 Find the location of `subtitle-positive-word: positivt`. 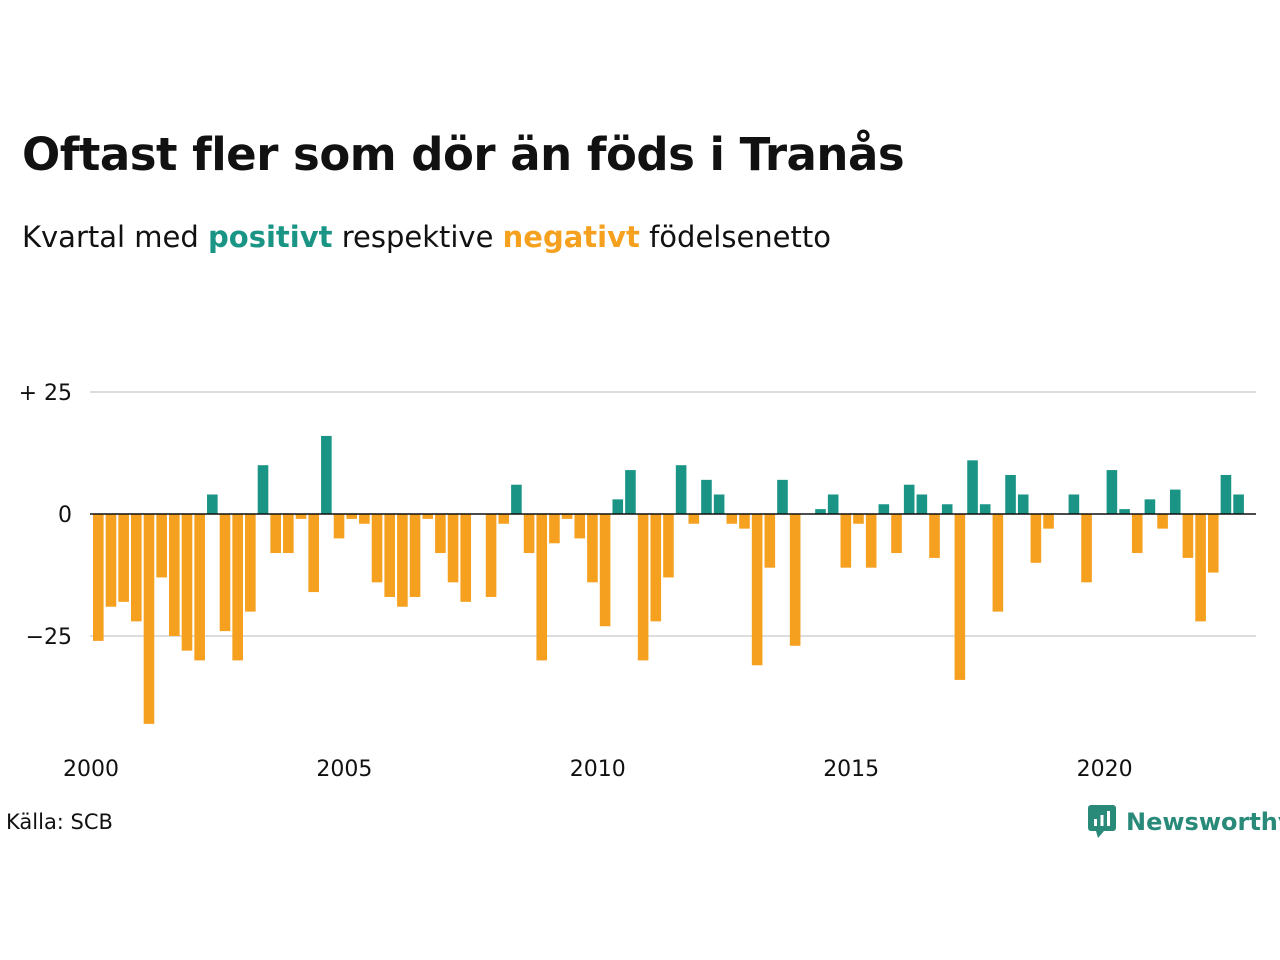

subtitle-positive-word: positivt is located at coordinates (270, 237).